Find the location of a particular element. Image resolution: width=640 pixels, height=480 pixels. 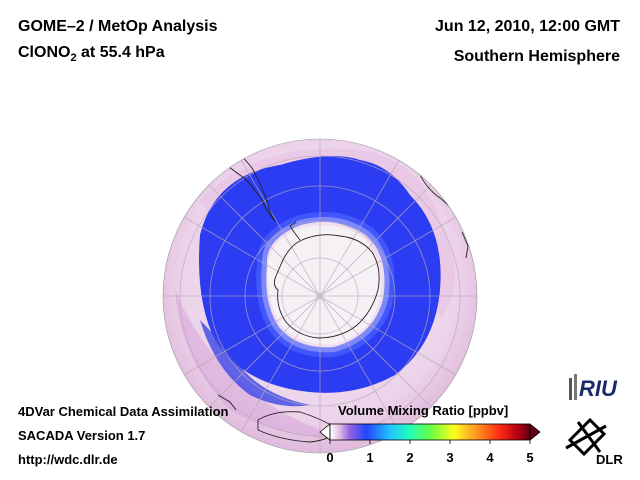

colorbar-max-arrow is located at coordinates (535, 432).